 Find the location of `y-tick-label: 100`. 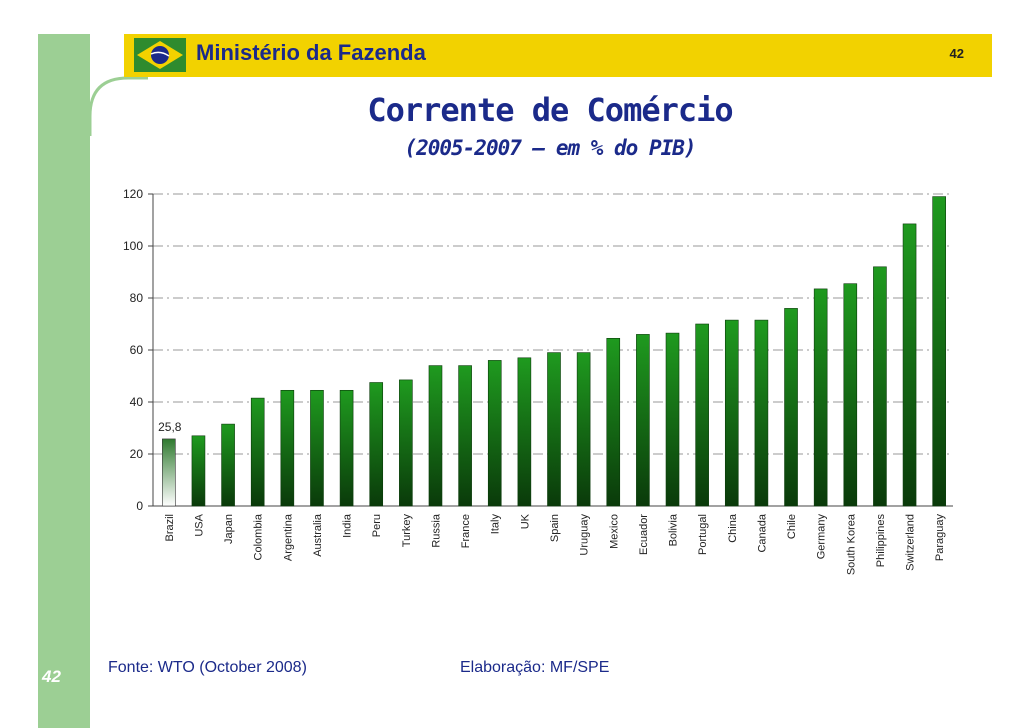

y-tick-label: 100 is located at coordinates (133, 246).